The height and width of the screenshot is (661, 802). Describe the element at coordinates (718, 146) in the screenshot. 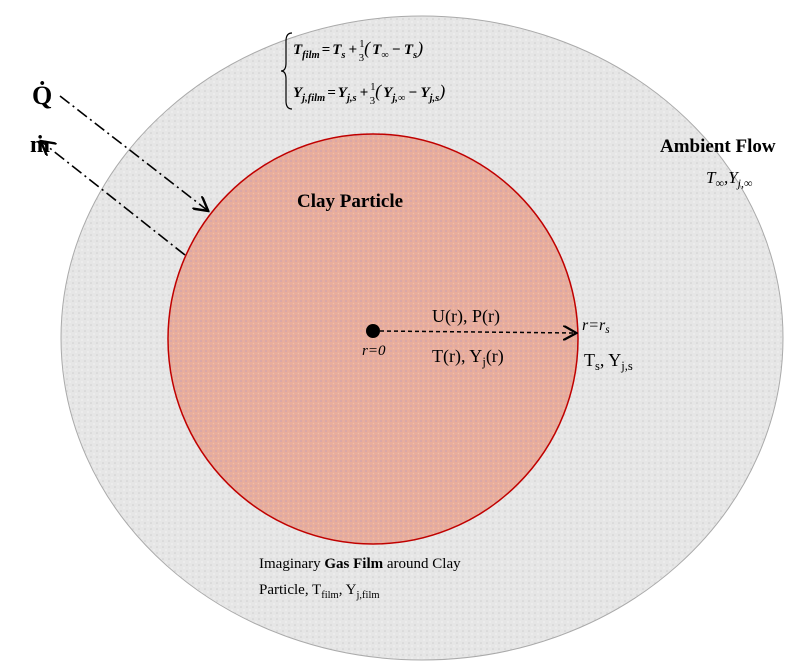

I see `ambient-flow-label: Ambient Flow` at that location.